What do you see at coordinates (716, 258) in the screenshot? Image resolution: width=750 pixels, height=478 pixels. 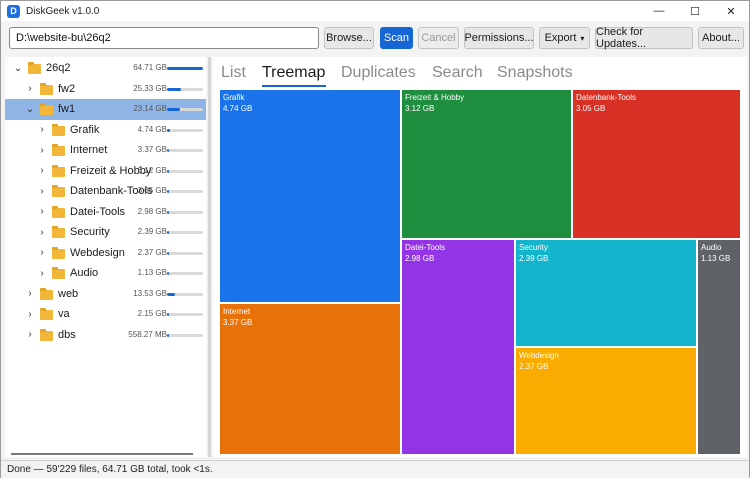 I see `tile-size: 1.13 GB` at bounding box center [716, 258].